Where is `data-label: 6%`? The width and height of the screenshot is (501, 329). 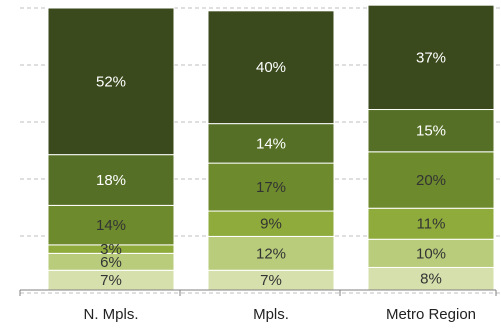 data-label: 6% is located at coordinates (111, 262).